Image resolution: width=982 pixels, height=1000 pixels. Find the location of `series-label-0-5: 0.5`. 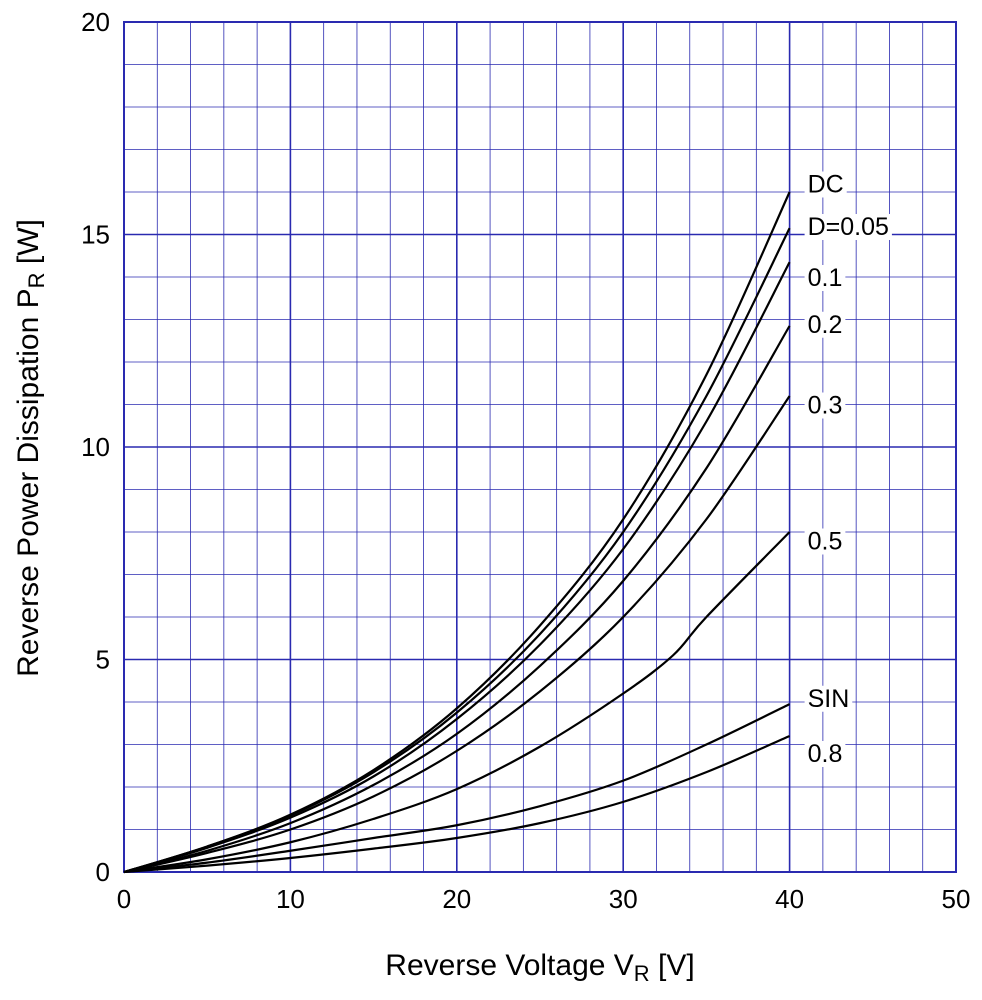

series-label-0-5: 0.5 is located at coordinates (825, 542).